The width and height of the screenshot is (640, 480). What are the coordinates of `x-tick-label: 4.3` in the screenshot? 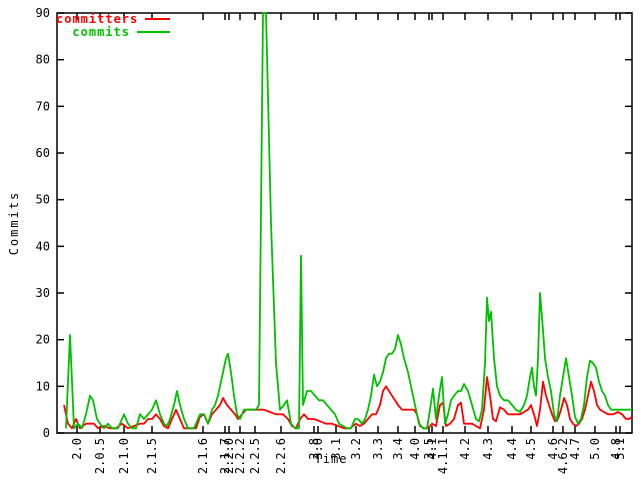 It's located at (488, 449).